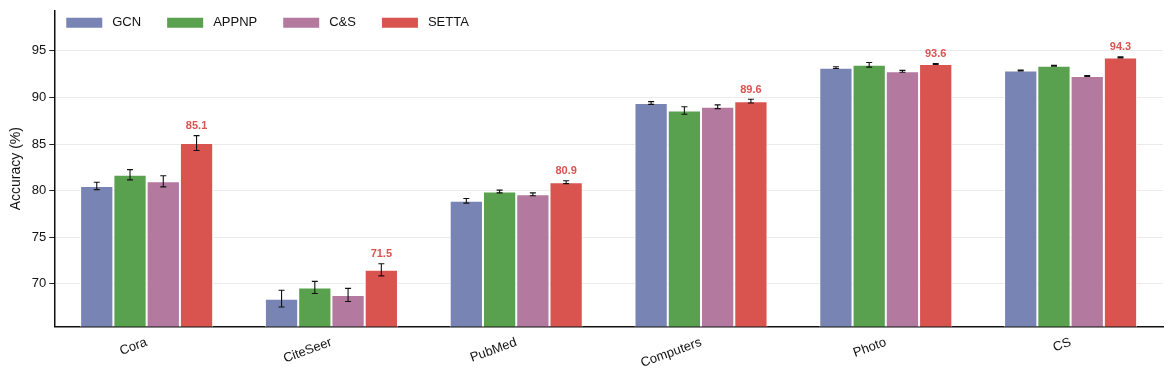 The width and height of the screenshot is (1171, 378). I want to click on data-label: 93.6, so click(936, 52).